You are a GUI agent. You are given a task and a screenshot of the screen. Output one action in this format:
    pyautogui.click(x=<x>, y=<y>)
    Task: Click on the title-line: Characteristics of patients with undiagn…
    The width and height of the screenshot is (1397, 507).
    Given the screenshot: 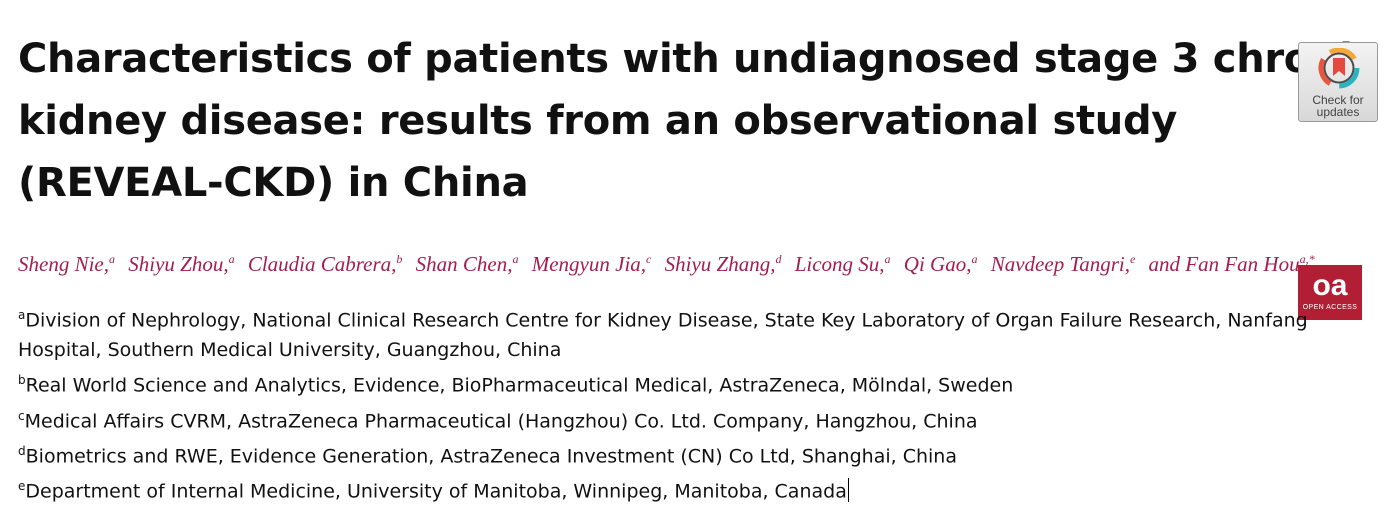 What is the action you would take?
    pyautogui.click(x=697, y=59)
    